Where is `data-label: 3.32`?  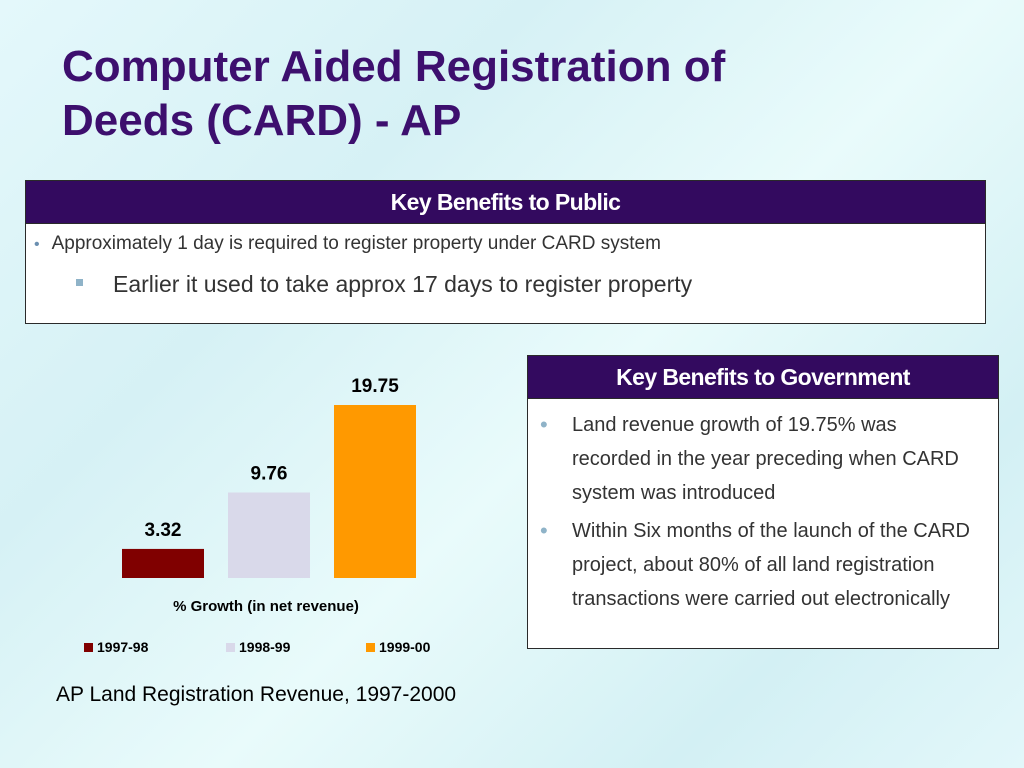
data-label: 3.32 is located at coordinates (163, 530).